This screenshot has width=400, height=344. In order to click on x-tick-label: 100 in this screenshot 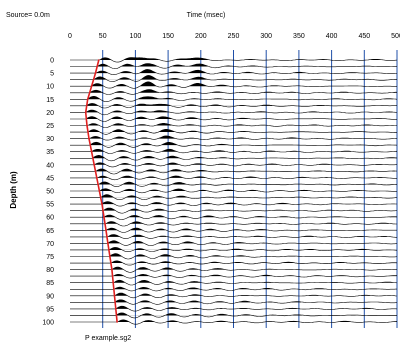, I will do `click(136, 36)`.